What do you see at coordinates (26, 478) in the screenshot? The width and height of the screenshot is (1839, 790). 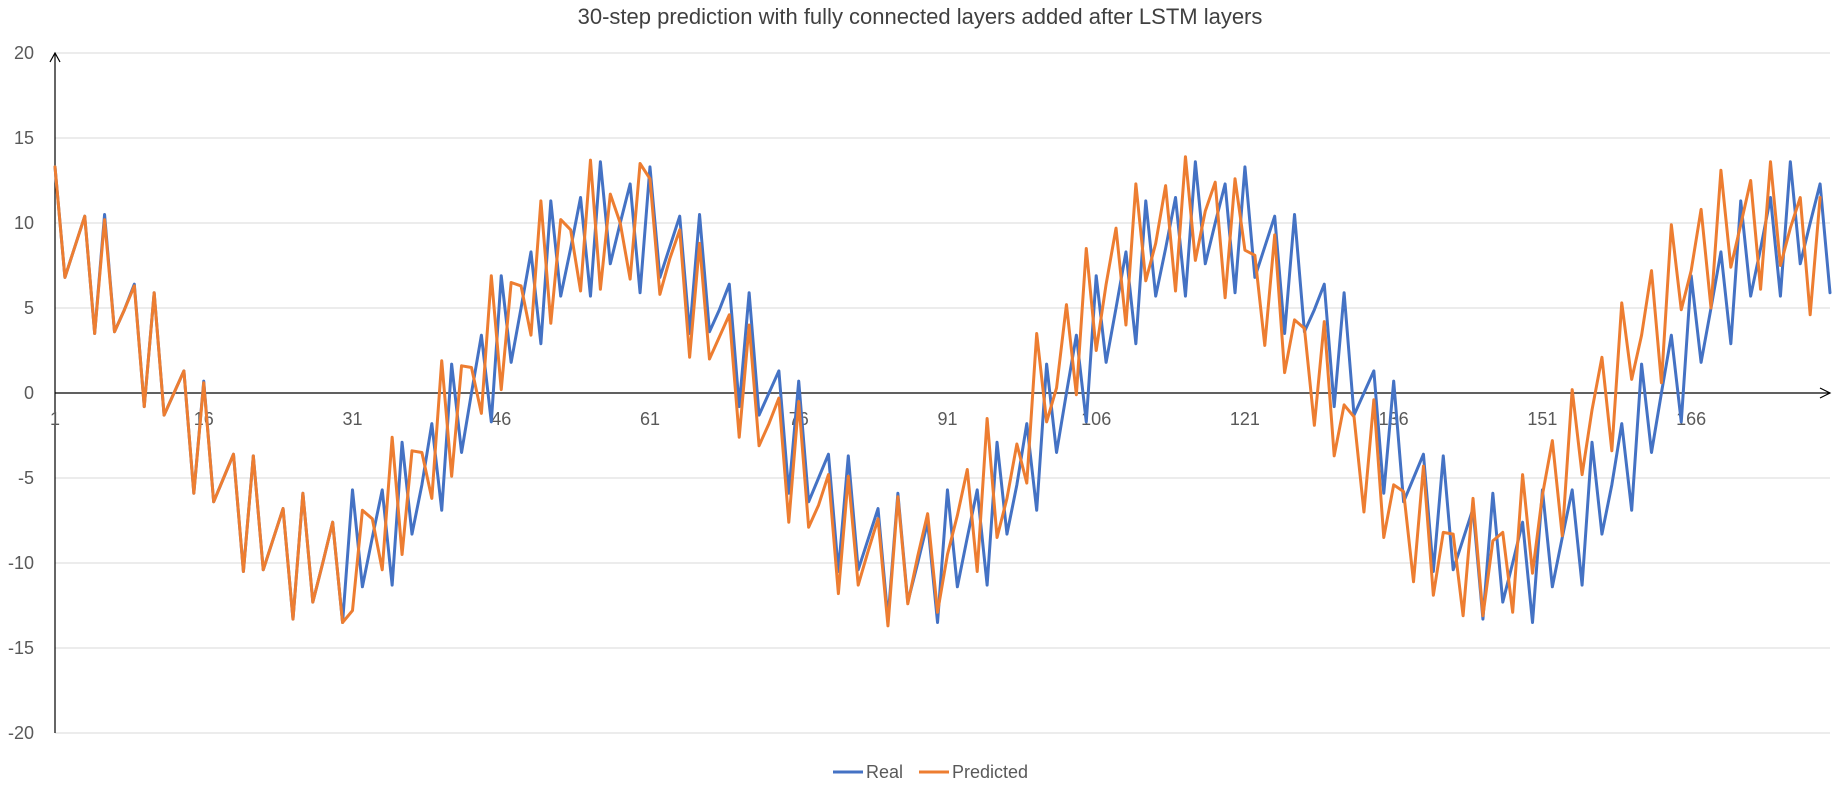 I see `y-tick-label: -5` at bounding box center [26, 478].